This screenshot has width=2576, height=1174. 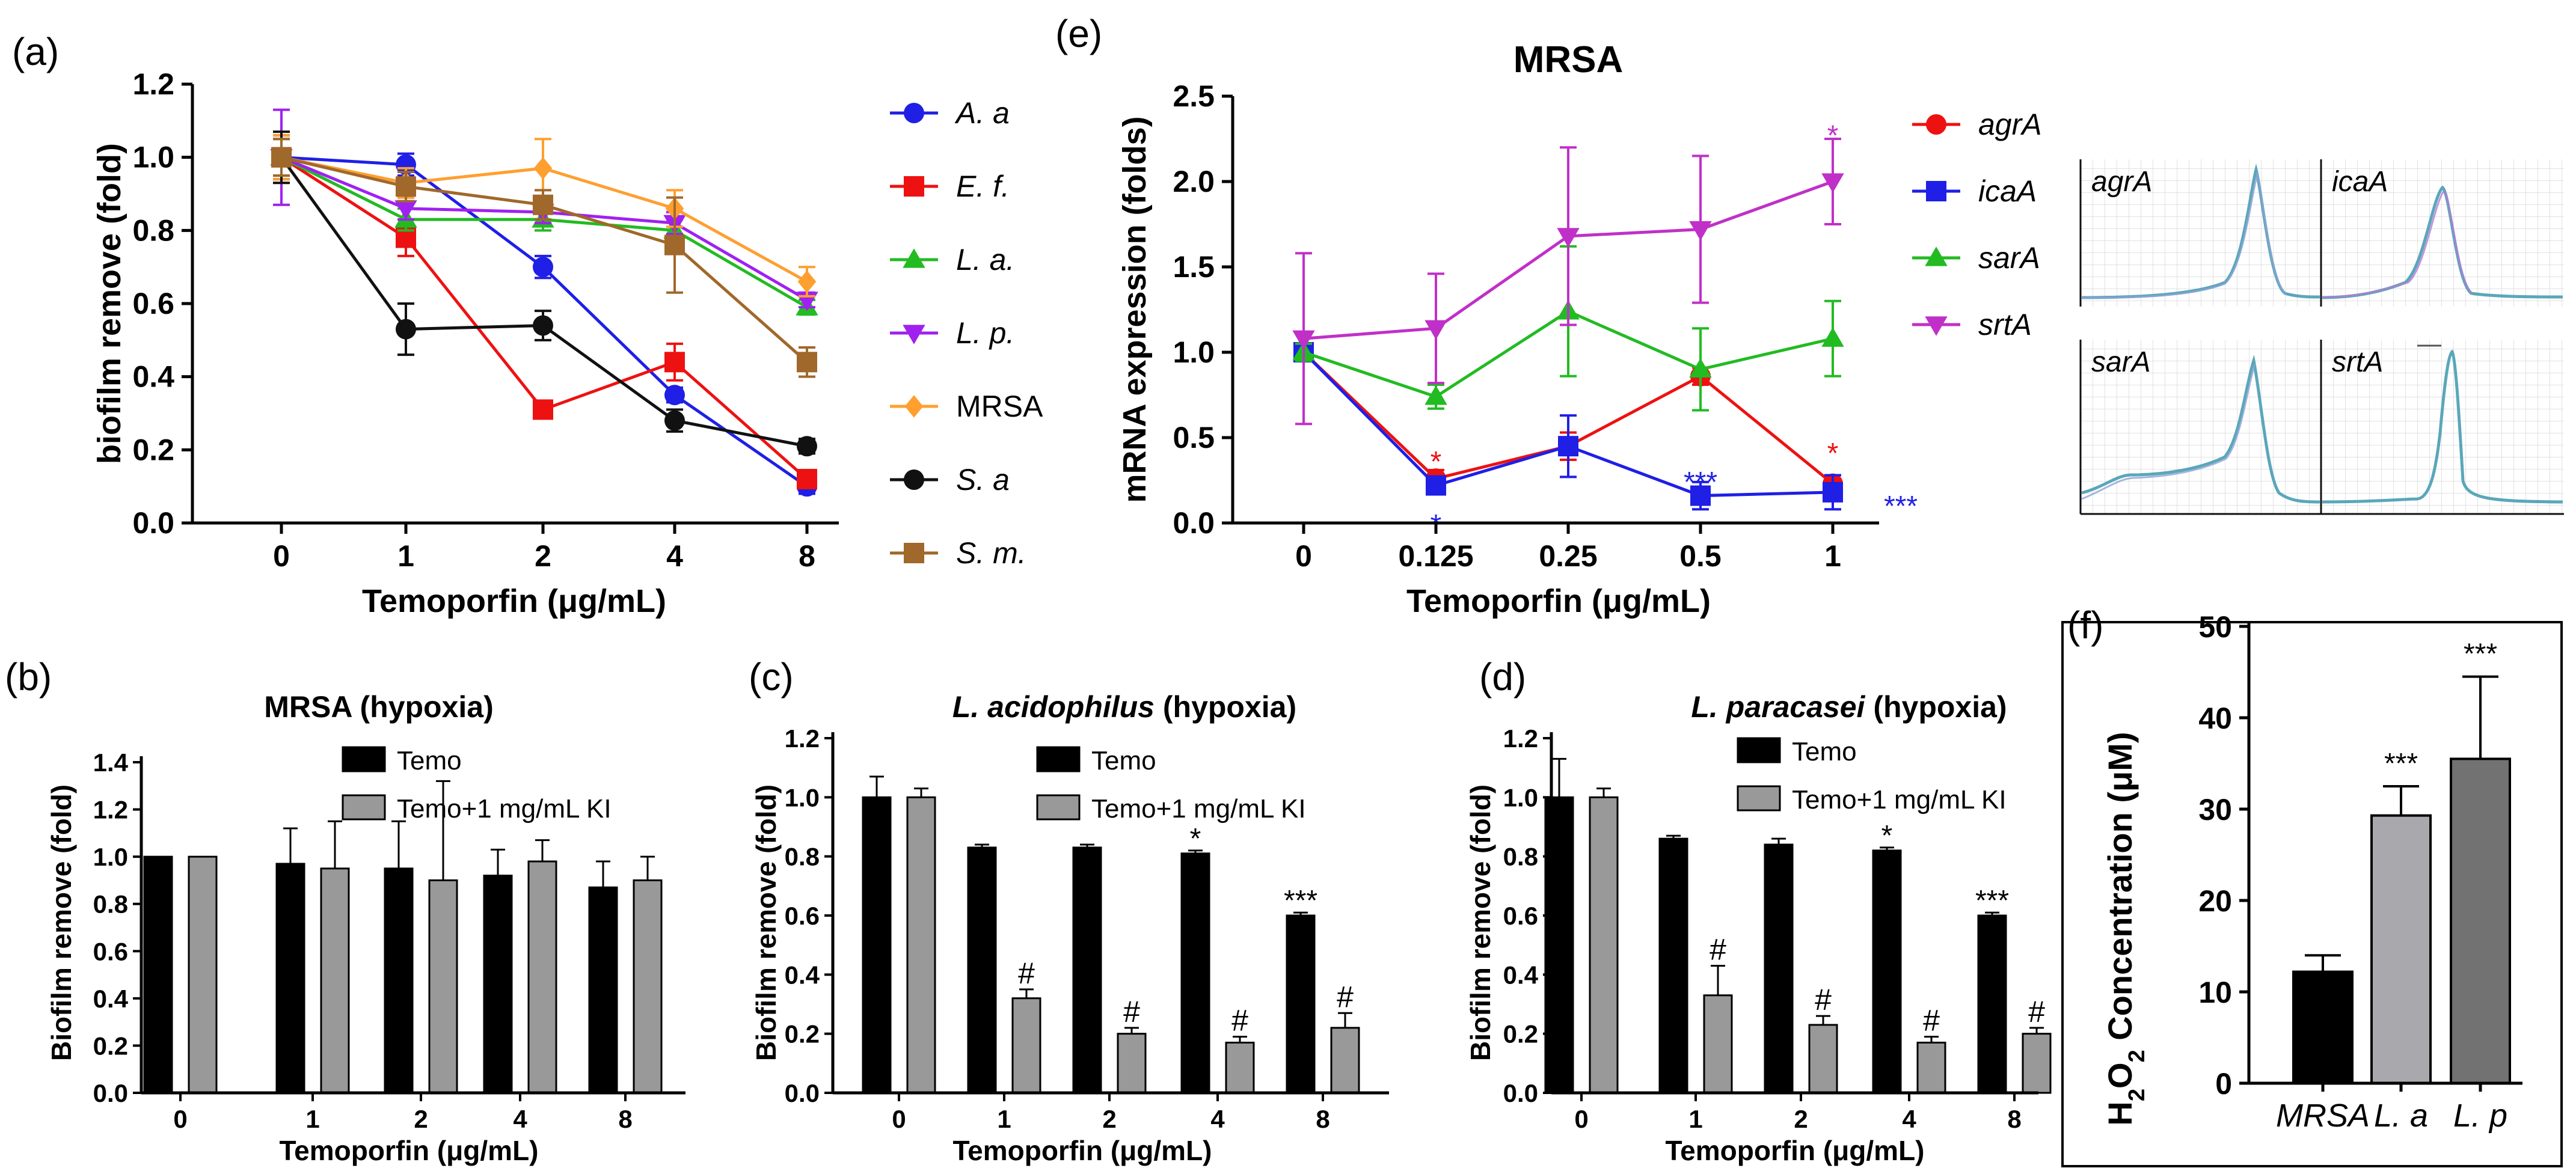 I want to click on e-ytick-label: 2.0, so click(x=1194, y=181).